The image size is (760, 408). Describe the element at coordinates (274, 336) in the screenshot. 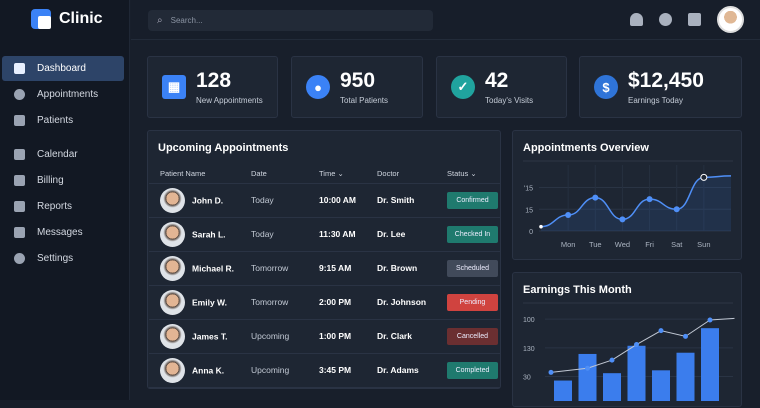

I see `date-cell: Upcoming` at that location.